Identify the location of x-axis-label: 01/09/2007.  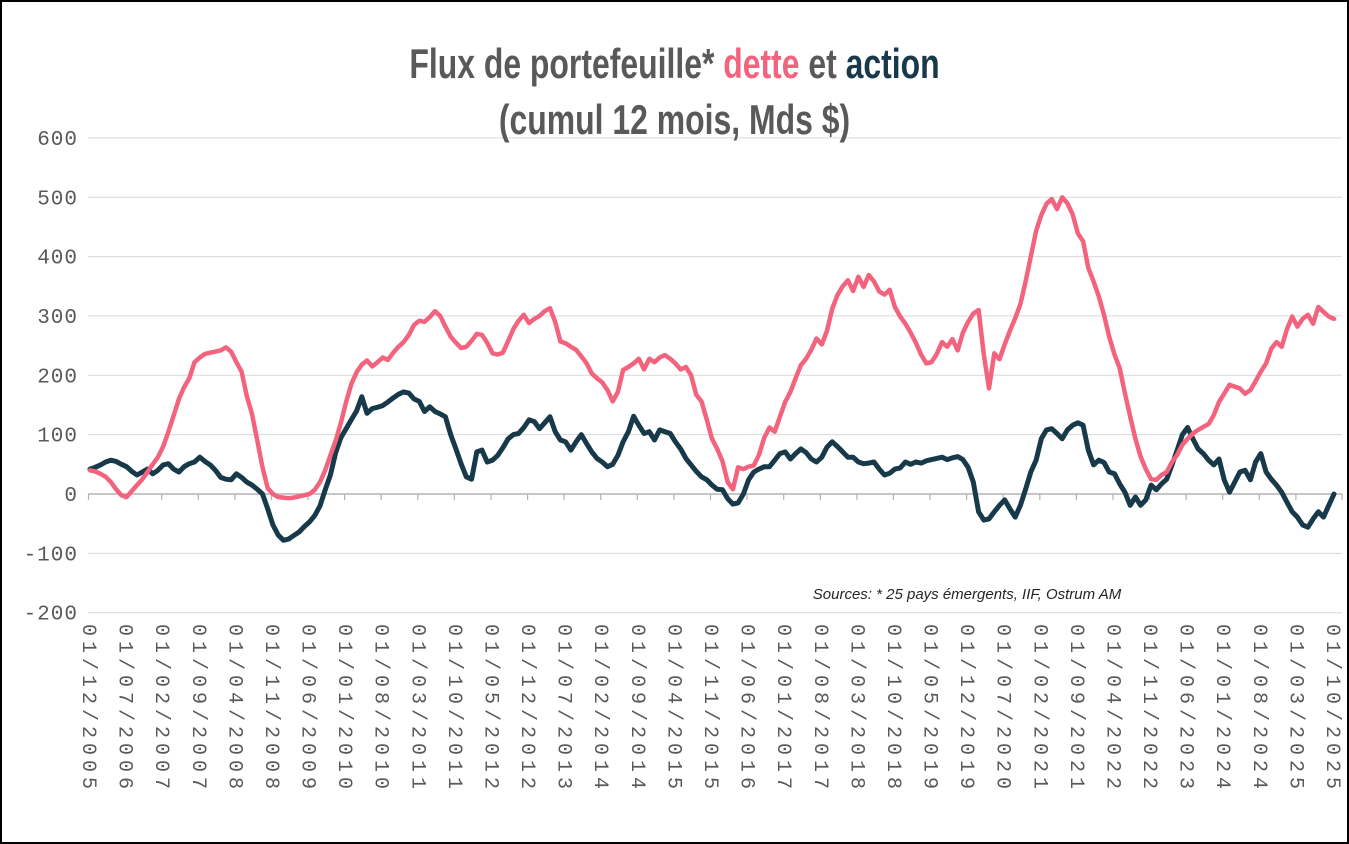
(197, 709).